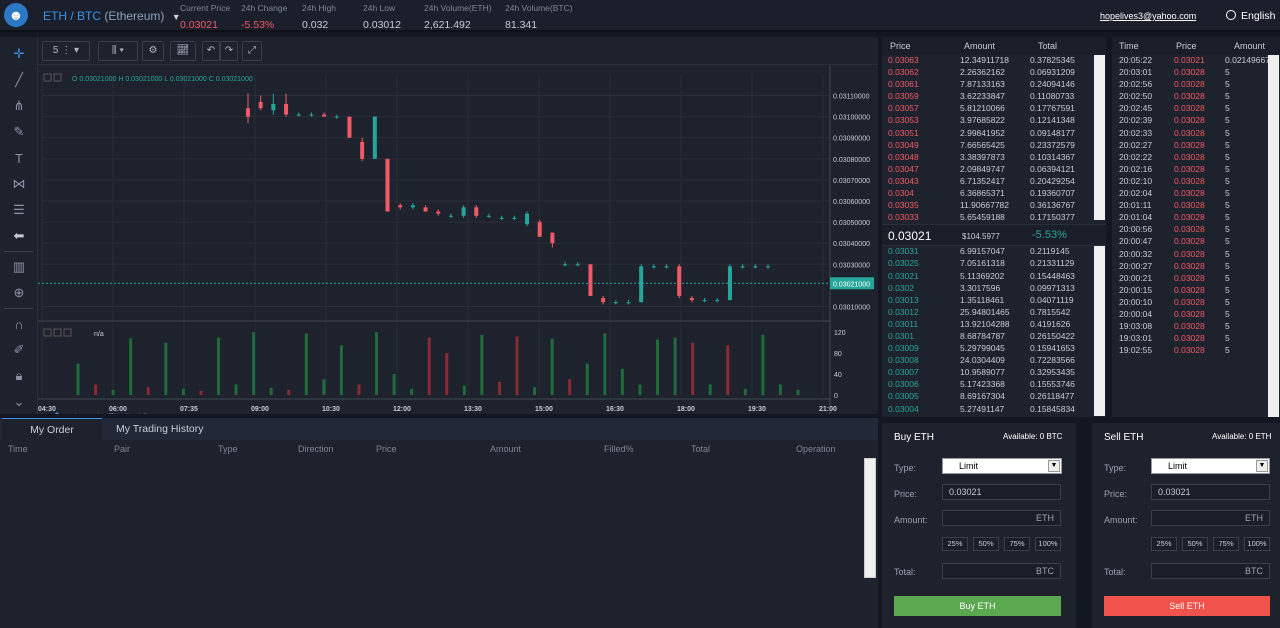  I want to click on bid-row: 0.03008 24.0304409 0.72283566, so click(994, 361).